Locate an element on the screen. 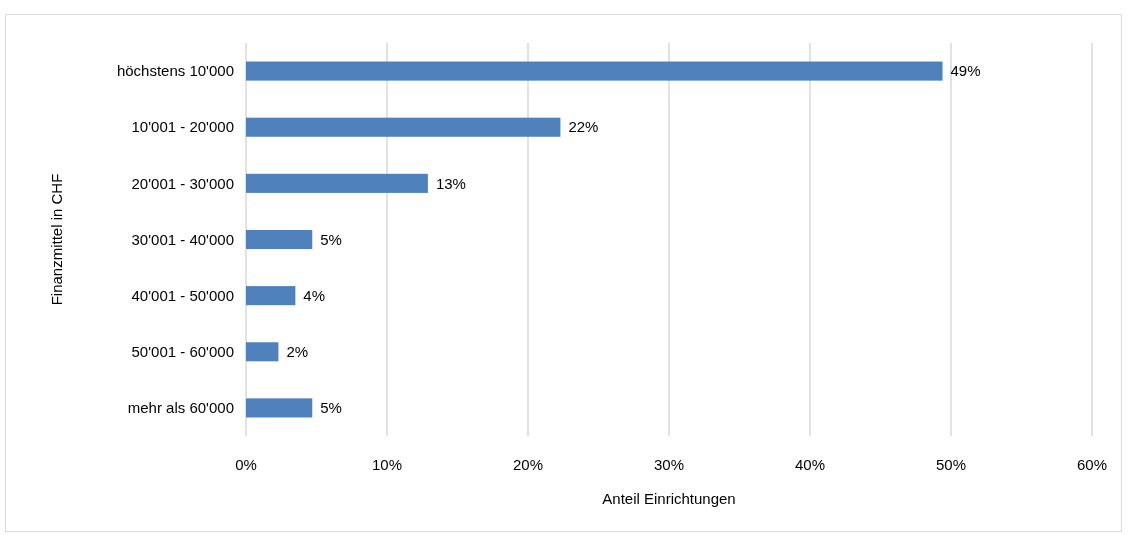  data-label: 4% is located at coordinates (314, 295).